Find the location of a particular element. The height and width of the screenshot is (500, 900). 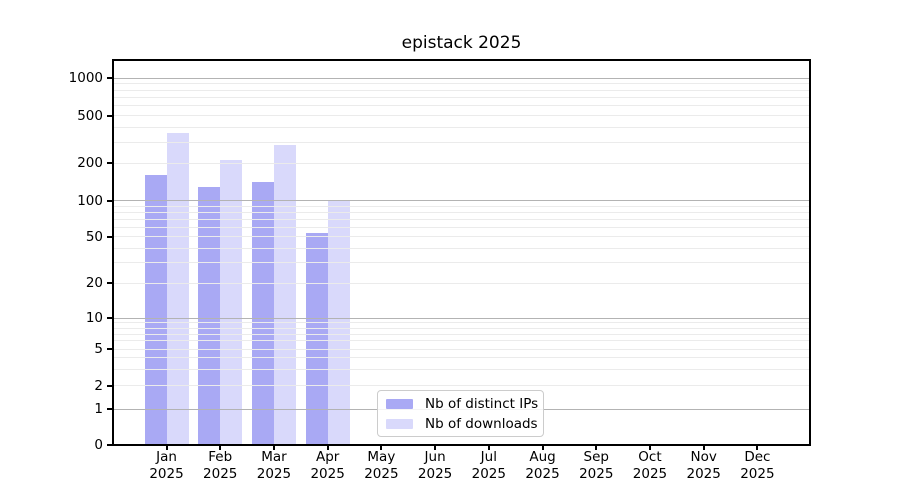

x-tick-label: Jun 2025 is located at coordinates (435, 466).